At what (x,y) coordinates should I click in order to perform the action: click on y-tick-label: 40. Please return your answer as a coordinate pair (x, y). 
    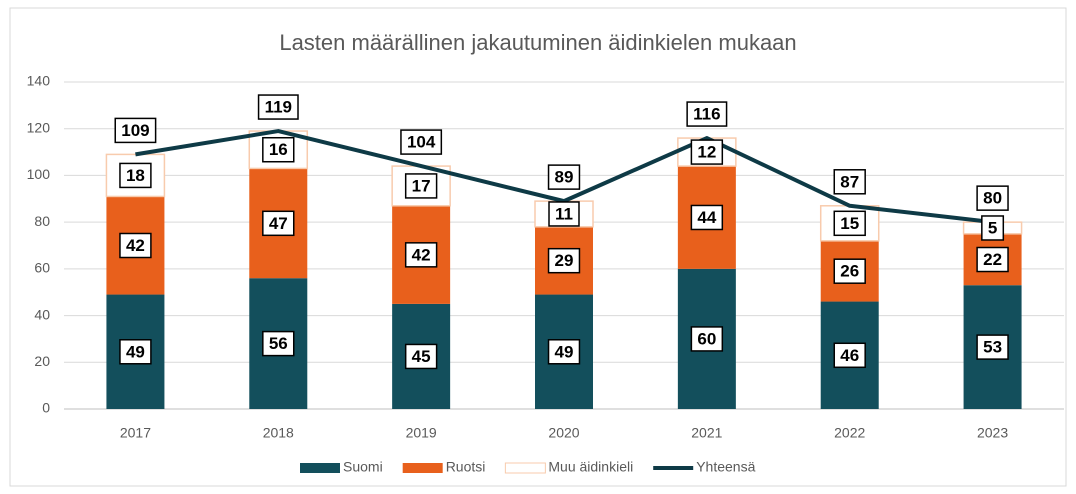
    Looking at the image, I should click on (42, 314).